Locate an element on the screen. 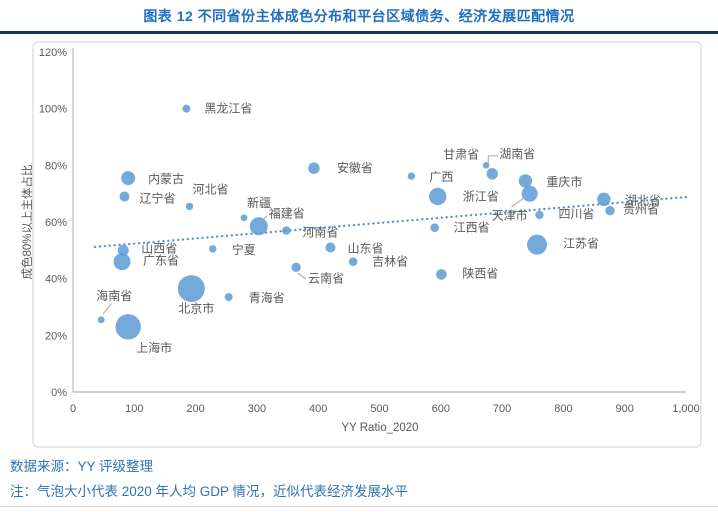 This screenshot has width=718, height=512. x-tick-label: 300 is located at coordinates (257, 409).